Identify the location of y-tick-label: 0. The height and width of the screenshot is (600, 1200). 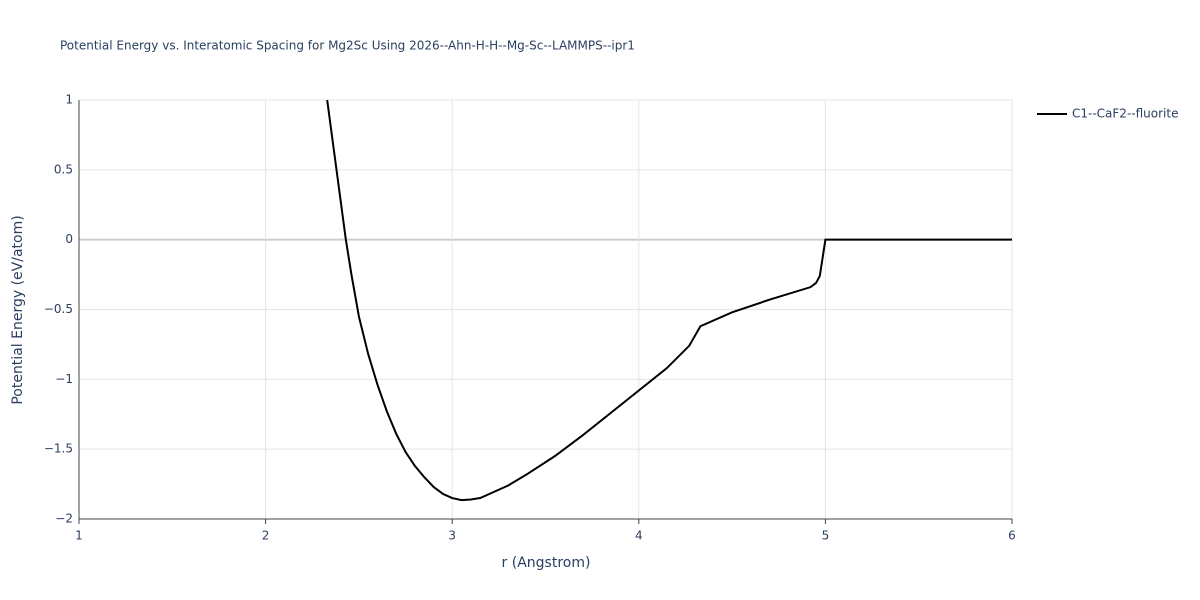
(69, 239).